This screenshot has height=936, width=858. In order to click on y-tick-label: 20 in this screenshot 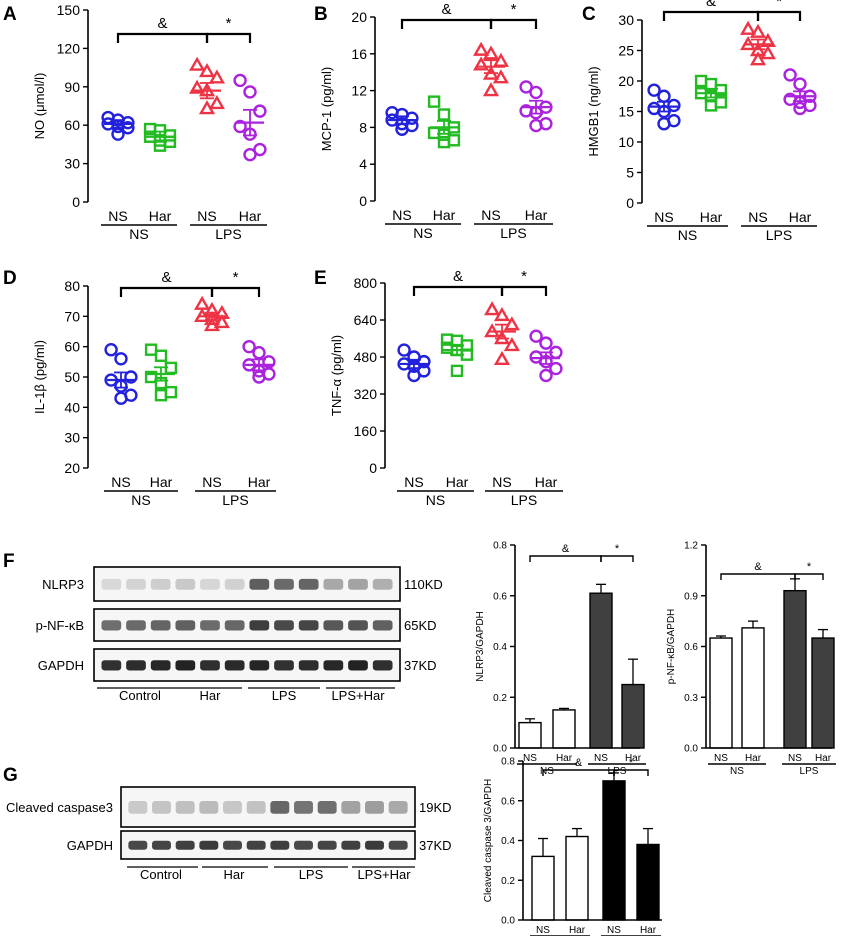, I will do `click(72, 468)`.